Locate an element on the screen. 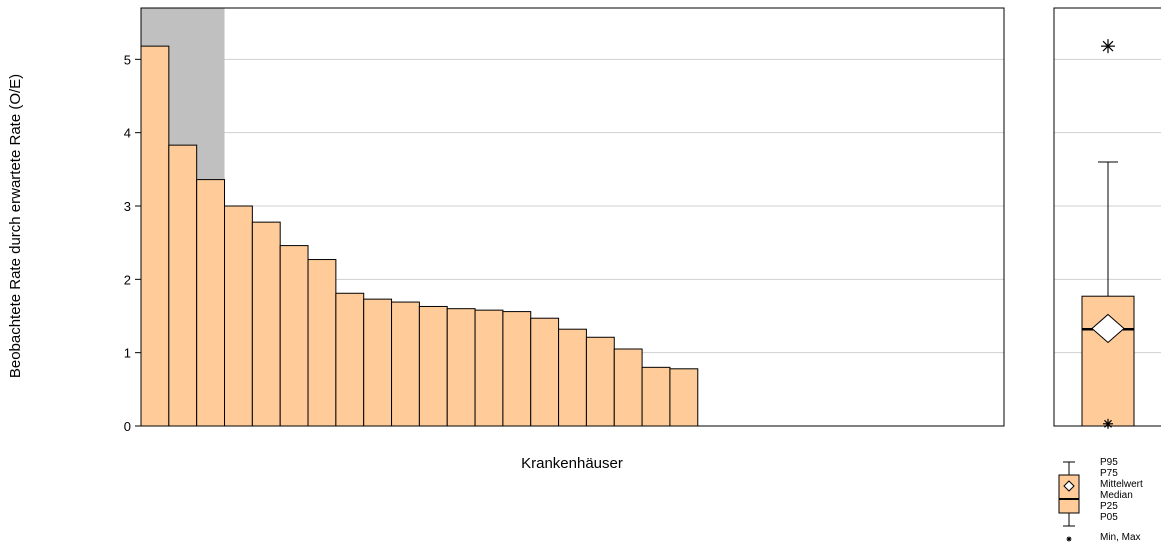 The image size is (1161, 548). legend-star-icon is located at coordinates (1069, 539).